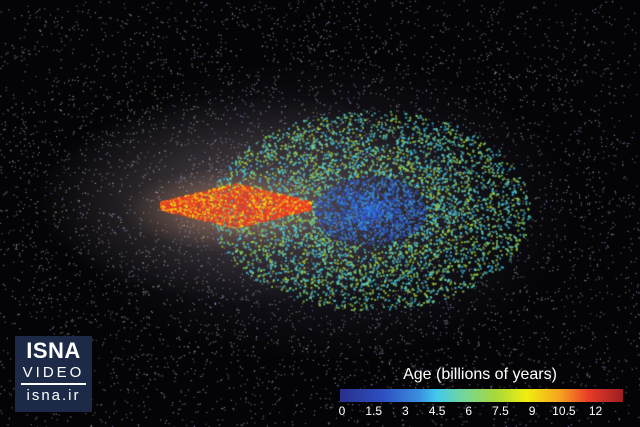 The height and width of the screenshot is (427, 640). Describe the element at coordinates (374, 411) in the screenshot. I see `colorbar-tick-label: 1.5` at that location.